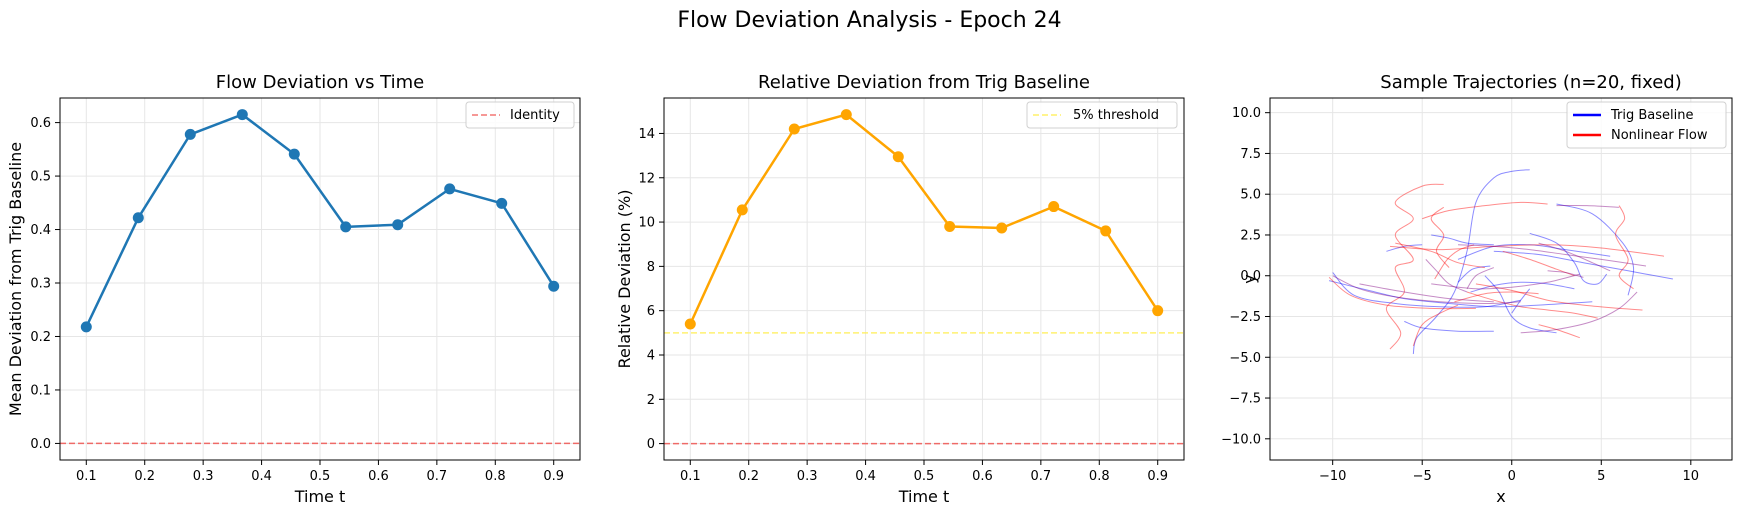 Image resolution: width=1739 pixels, height=515 pixels. I want to click on panel-1-legend-label-identity: Identity, so click(535, 115).